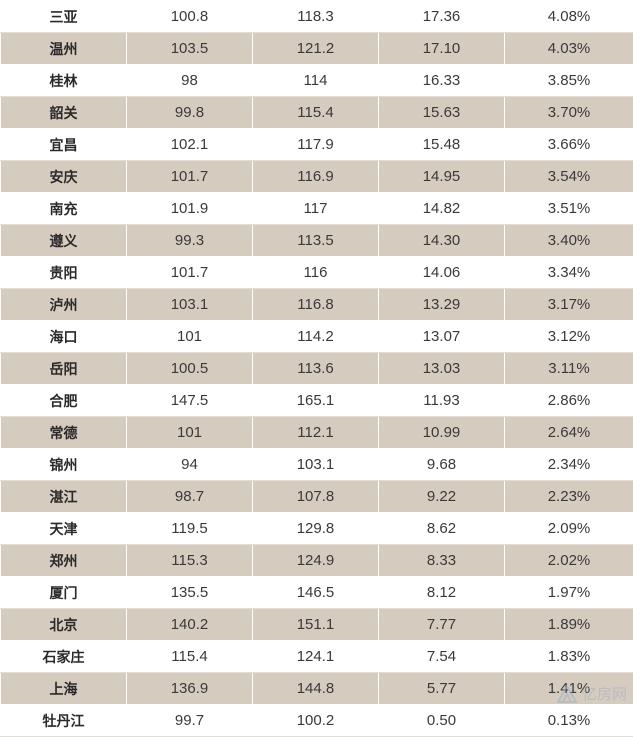 The width and height of the screenshot is (633, 737). What do you see at coordinates (190, 209) in the screenshot?
I see `cell-value-a: 101.9` at bounding box center [190, 209].